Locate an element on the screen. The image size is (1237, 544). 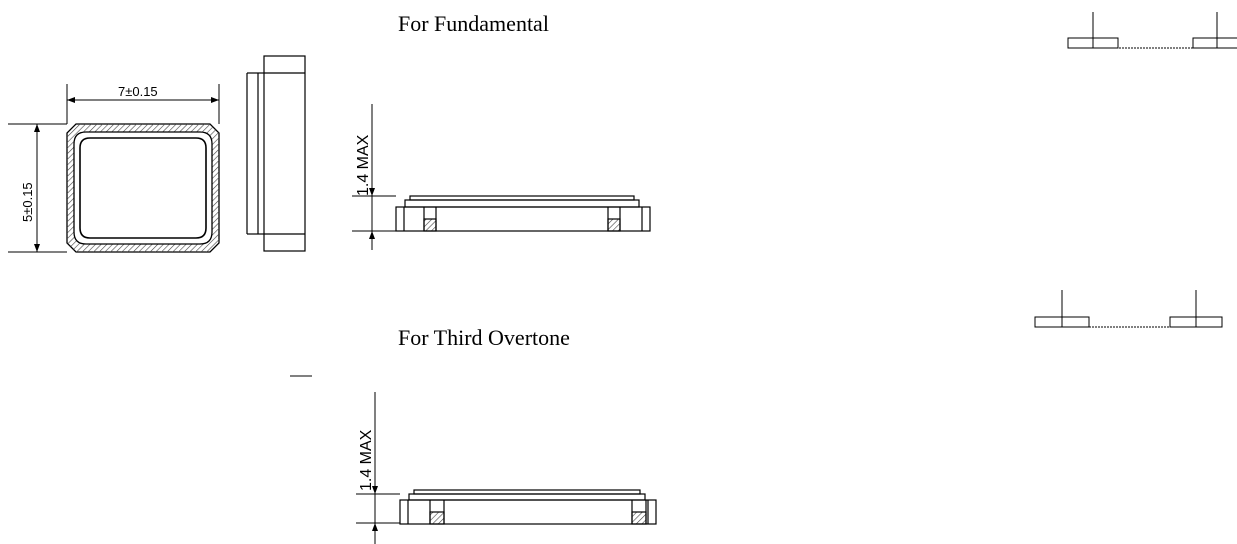
caption-third-overtone: For Third Overtone is located at coordinates (484, 337).